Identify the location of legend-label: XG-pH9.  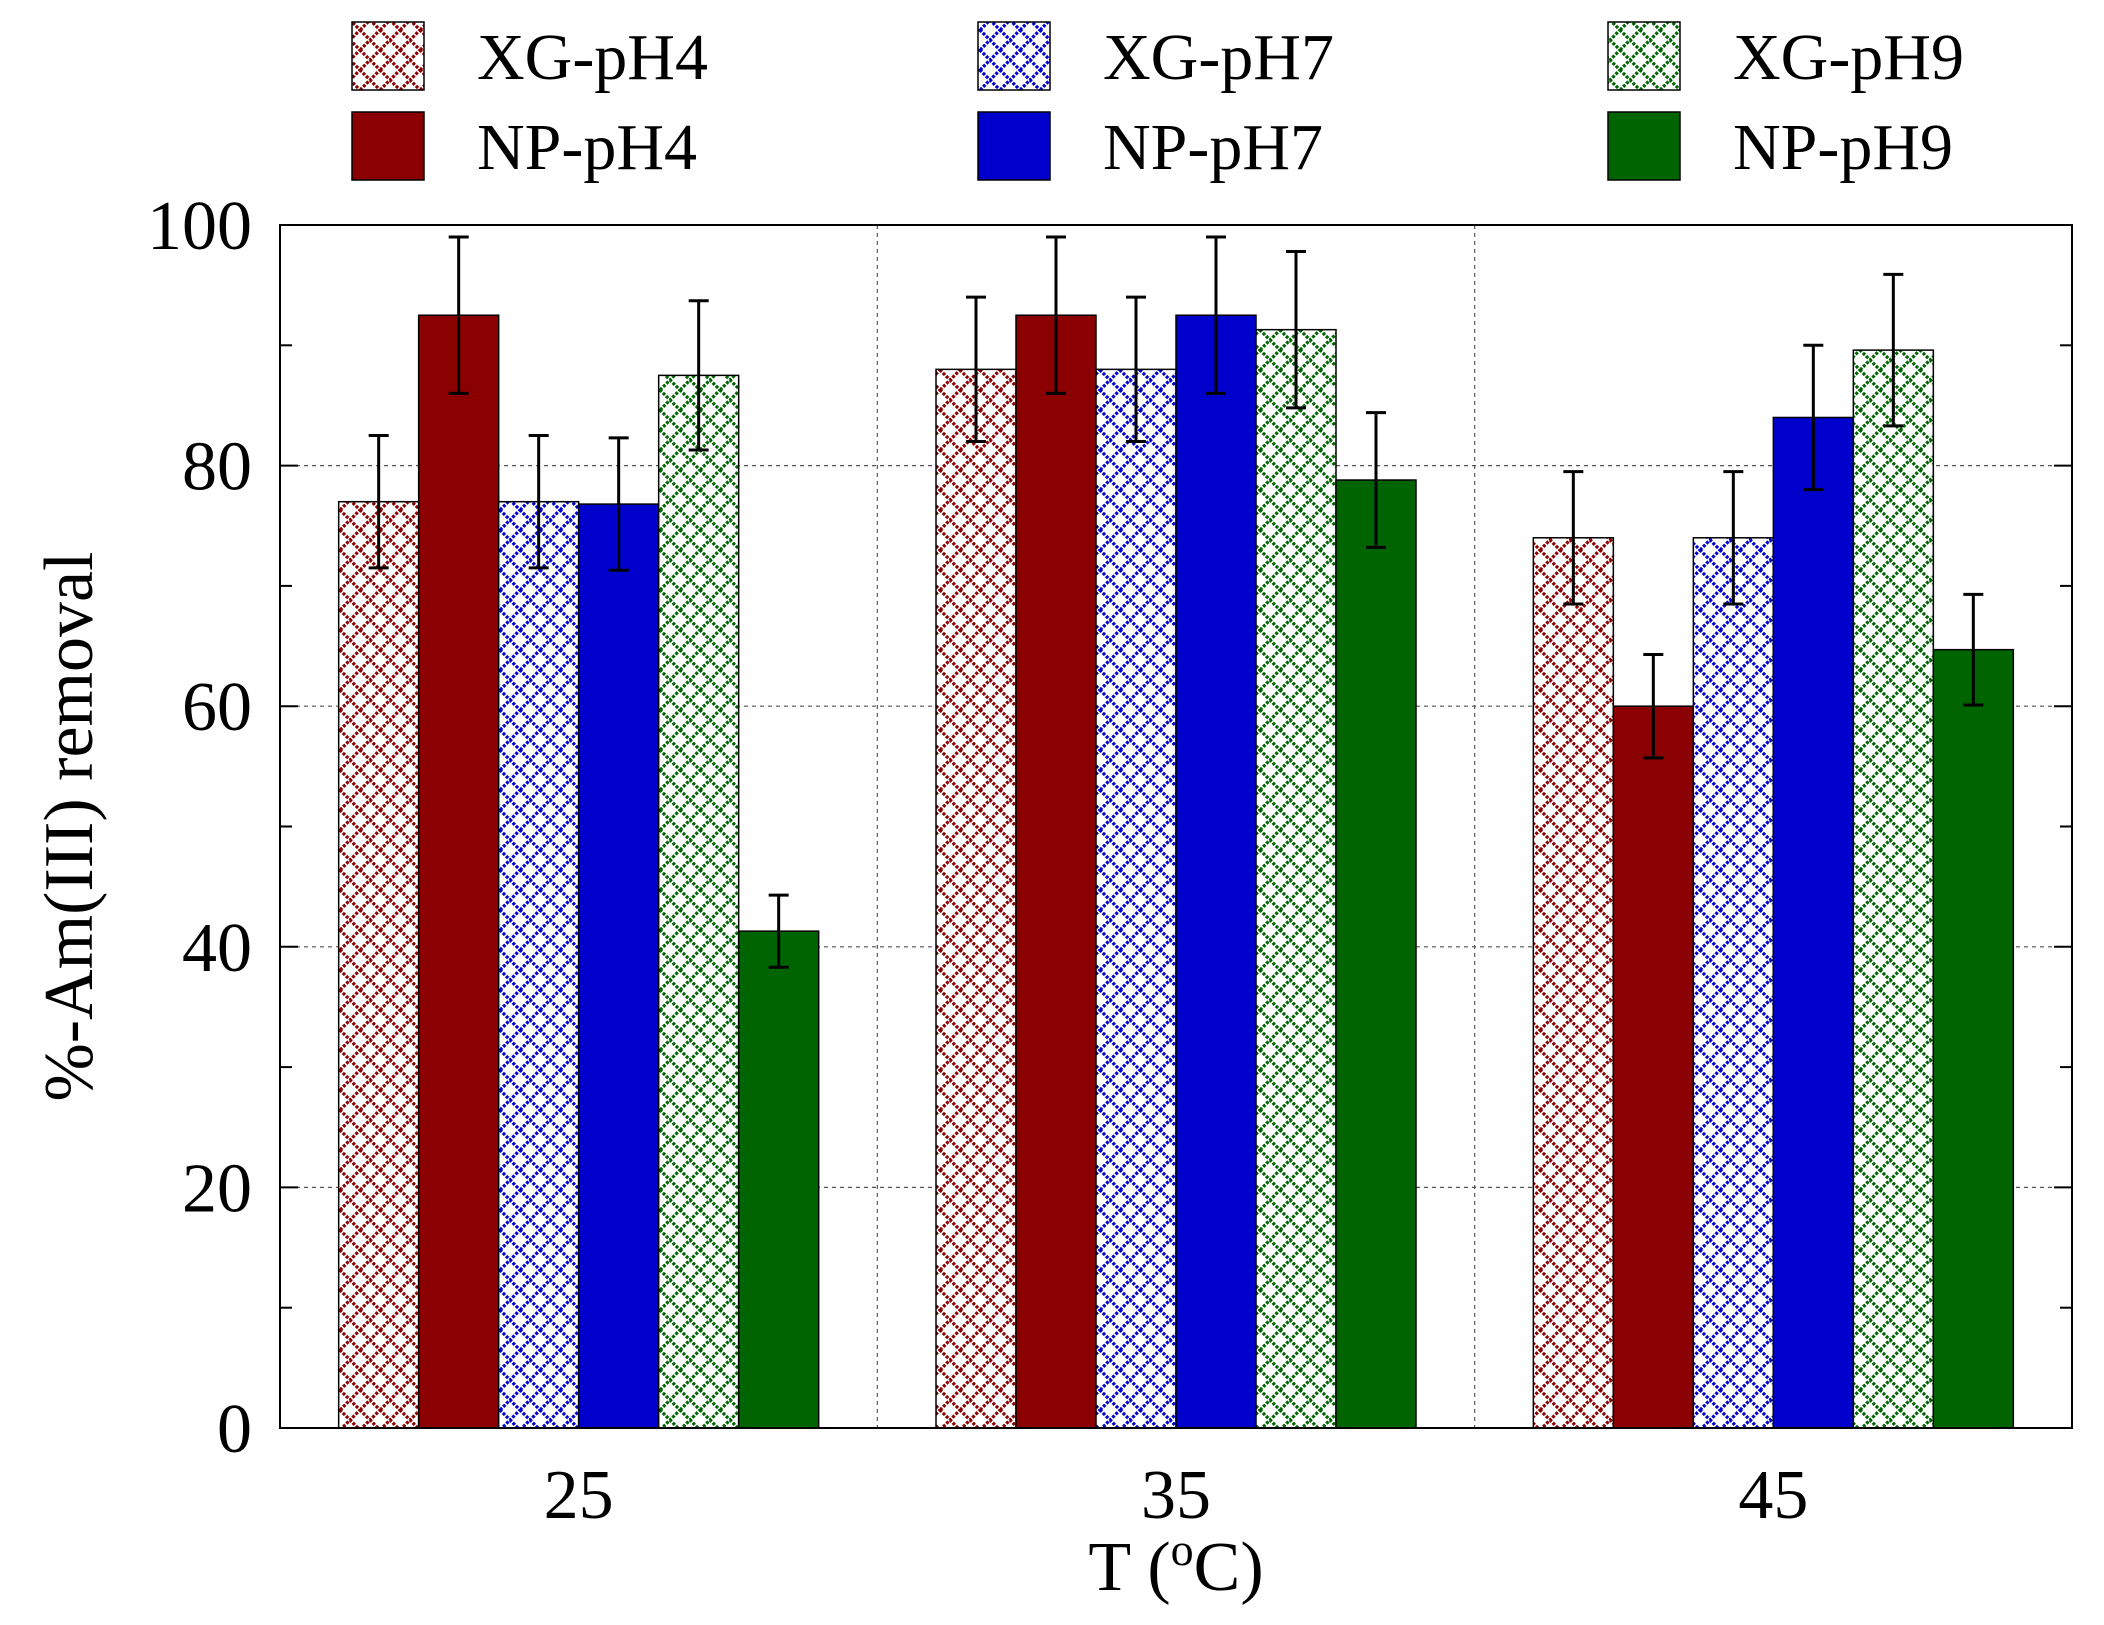
(1848, 57).